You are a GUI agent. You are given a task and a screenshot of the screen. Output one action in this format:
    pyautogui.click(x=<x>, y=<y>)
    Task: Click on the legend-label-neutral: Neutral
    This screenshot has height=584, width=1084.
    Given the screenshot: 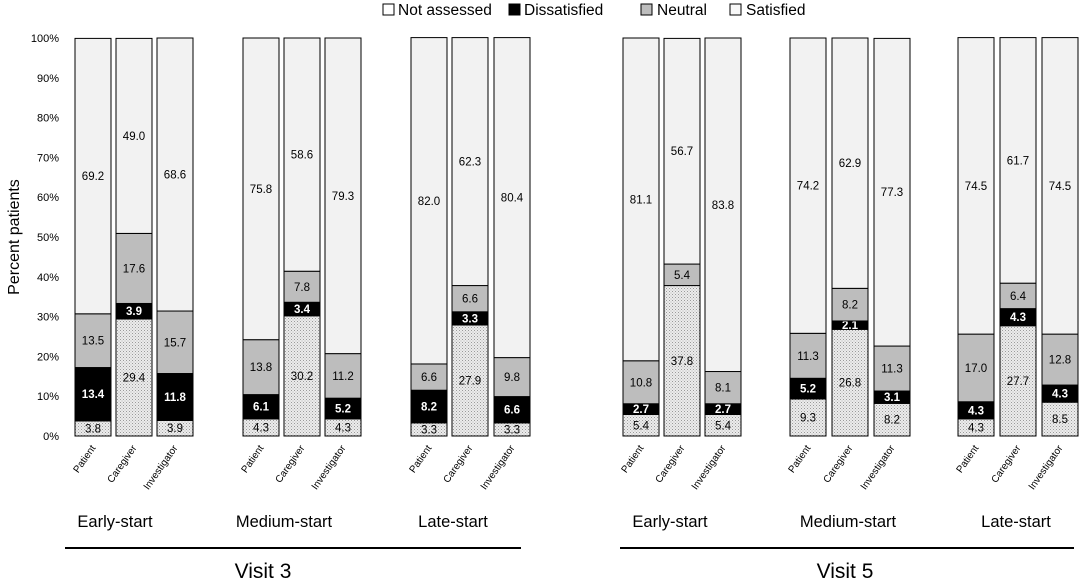 What is the action you would take?
    pyautogui.click(x=682, y=10)
    